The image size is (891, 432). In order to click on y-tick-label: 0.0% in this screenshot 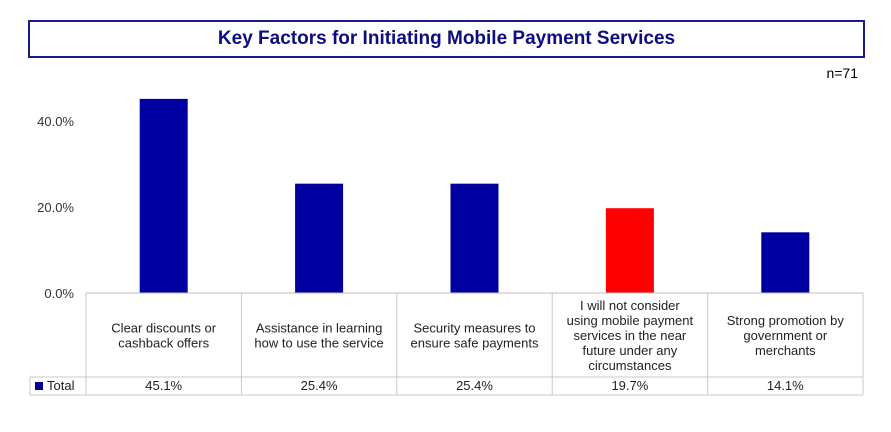, I will do `click(59, 293)`.